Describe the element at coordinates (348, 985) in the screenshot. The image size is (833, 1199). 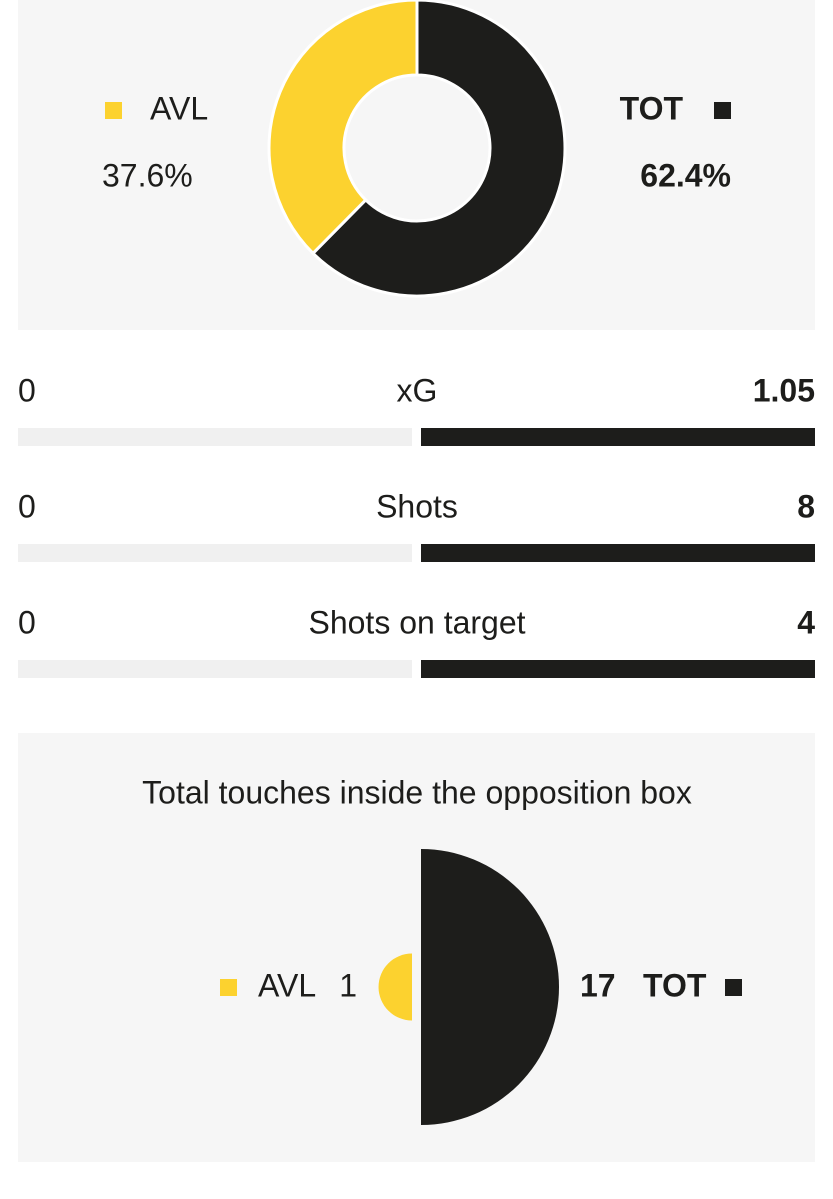
I see `value-label: 1` at that location.